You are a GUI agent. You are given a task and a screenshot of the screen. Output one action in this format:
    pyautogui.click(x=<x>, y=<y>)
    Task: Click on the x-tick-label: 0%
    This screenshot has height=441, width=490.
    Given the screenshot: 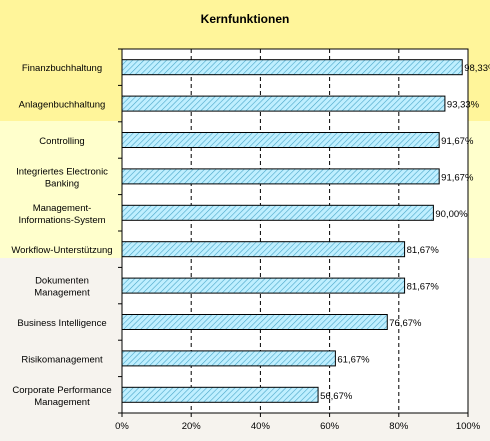 What is the action you would take?
    pyautogui.click(x=122, y=426)
    